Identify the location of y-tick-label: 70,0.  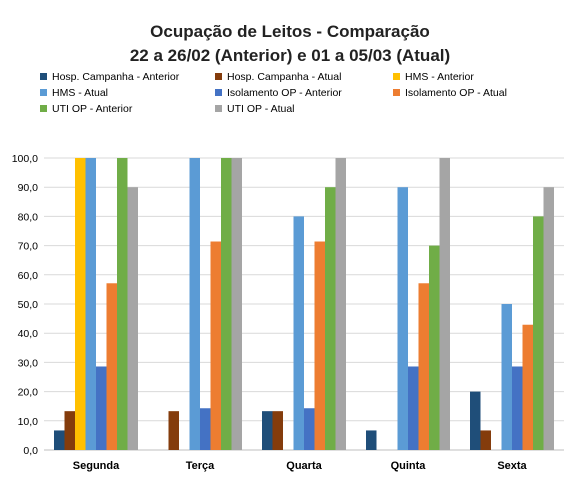
(28, 247).